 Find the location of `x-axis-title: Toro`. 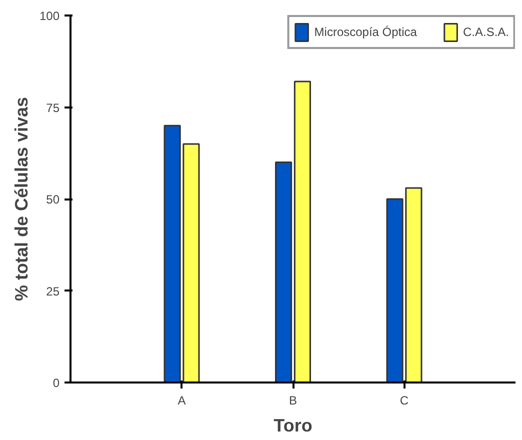

x-axis-title: Toro is located at coordinates (293, 426).